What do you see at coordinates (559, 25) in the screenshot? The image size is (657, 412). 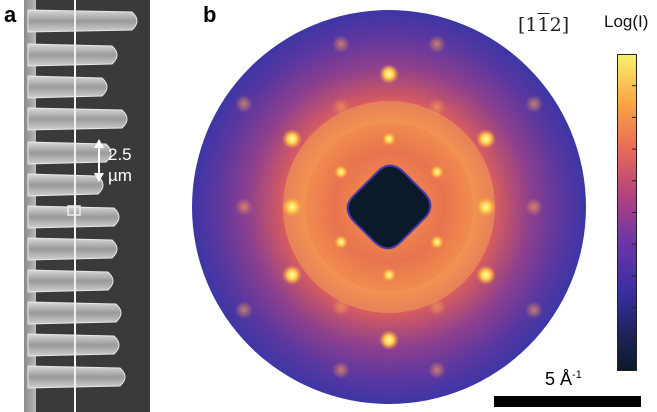 I see `zone-axis-suffix: 2]` at bounding box center [559, 25].